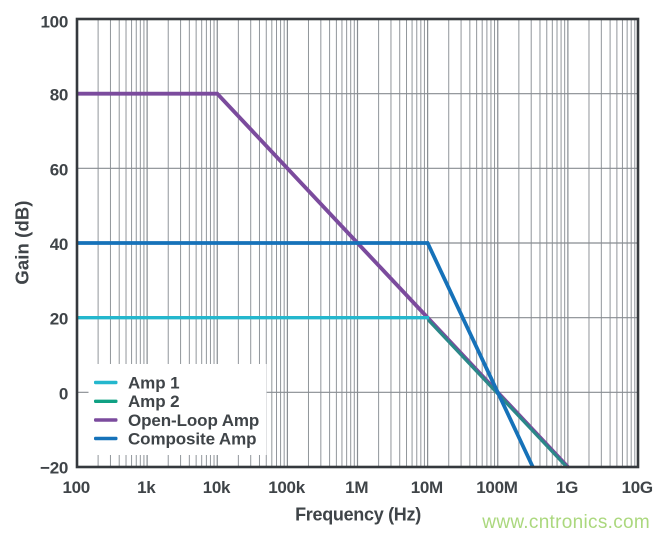 Image resolution: width=666 pixels, height=545 pixels. Describe the element at coordinates (22, 242) in the screenshot. I see `svg-text: Gain (dB)` at that location.